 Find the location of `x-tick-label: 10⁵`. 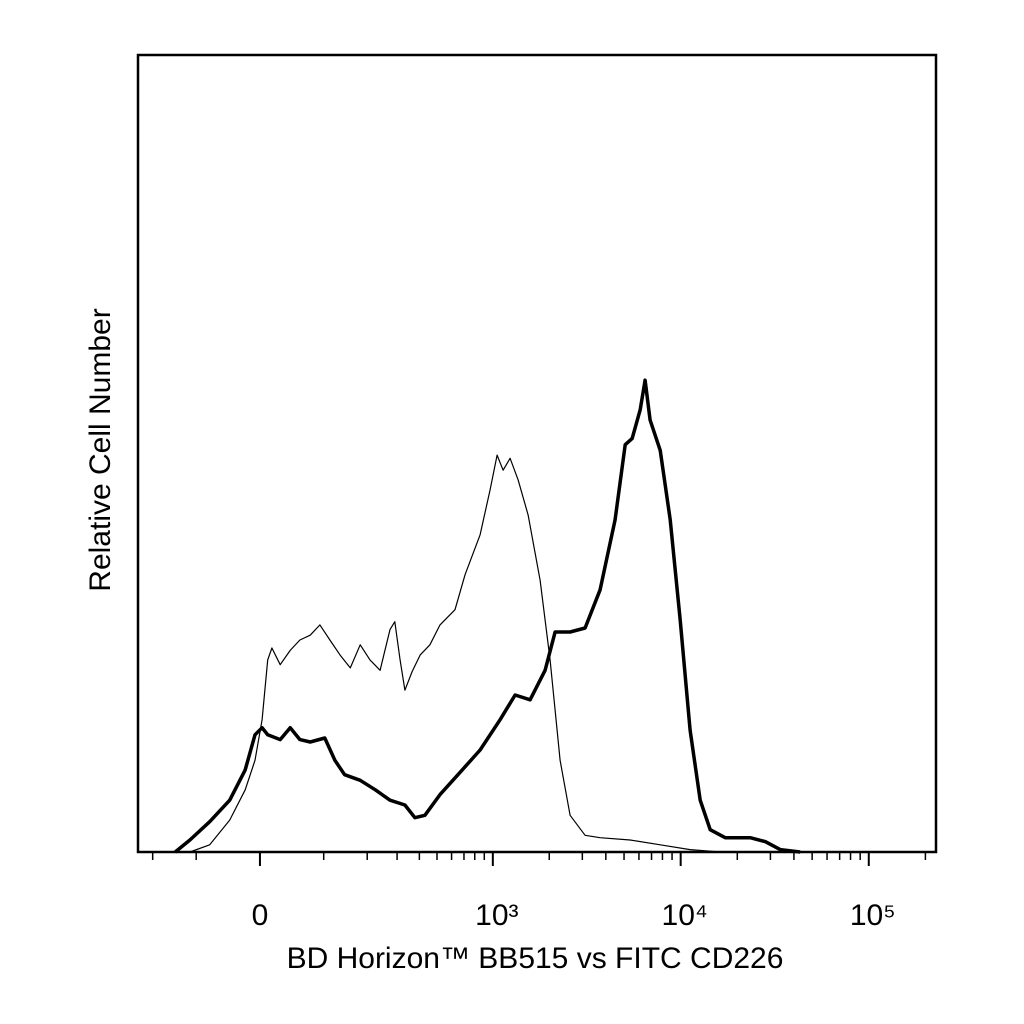

x-tick-label: 10⁵ is located at coordinates (873, 915).